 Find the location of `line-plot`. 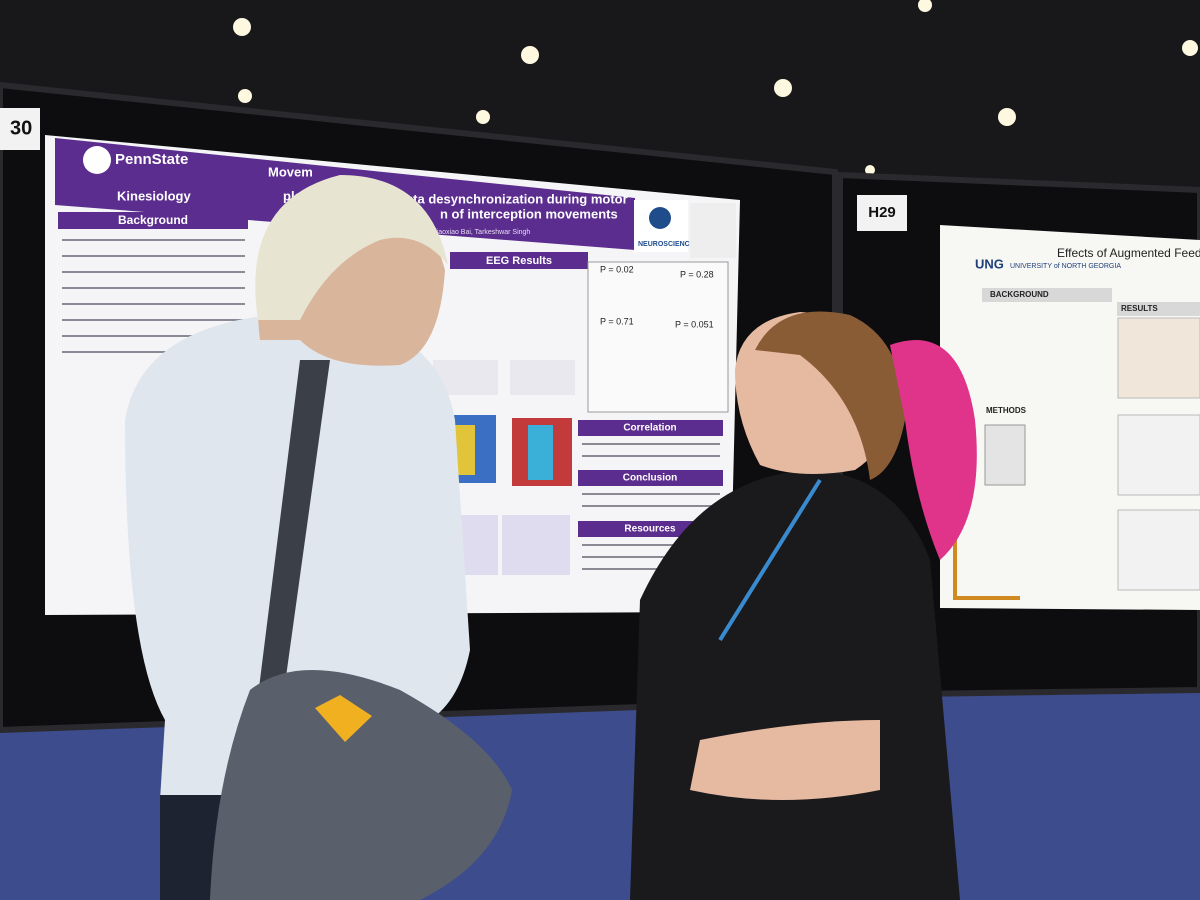

line-plot is located at coordinates (536, 545).